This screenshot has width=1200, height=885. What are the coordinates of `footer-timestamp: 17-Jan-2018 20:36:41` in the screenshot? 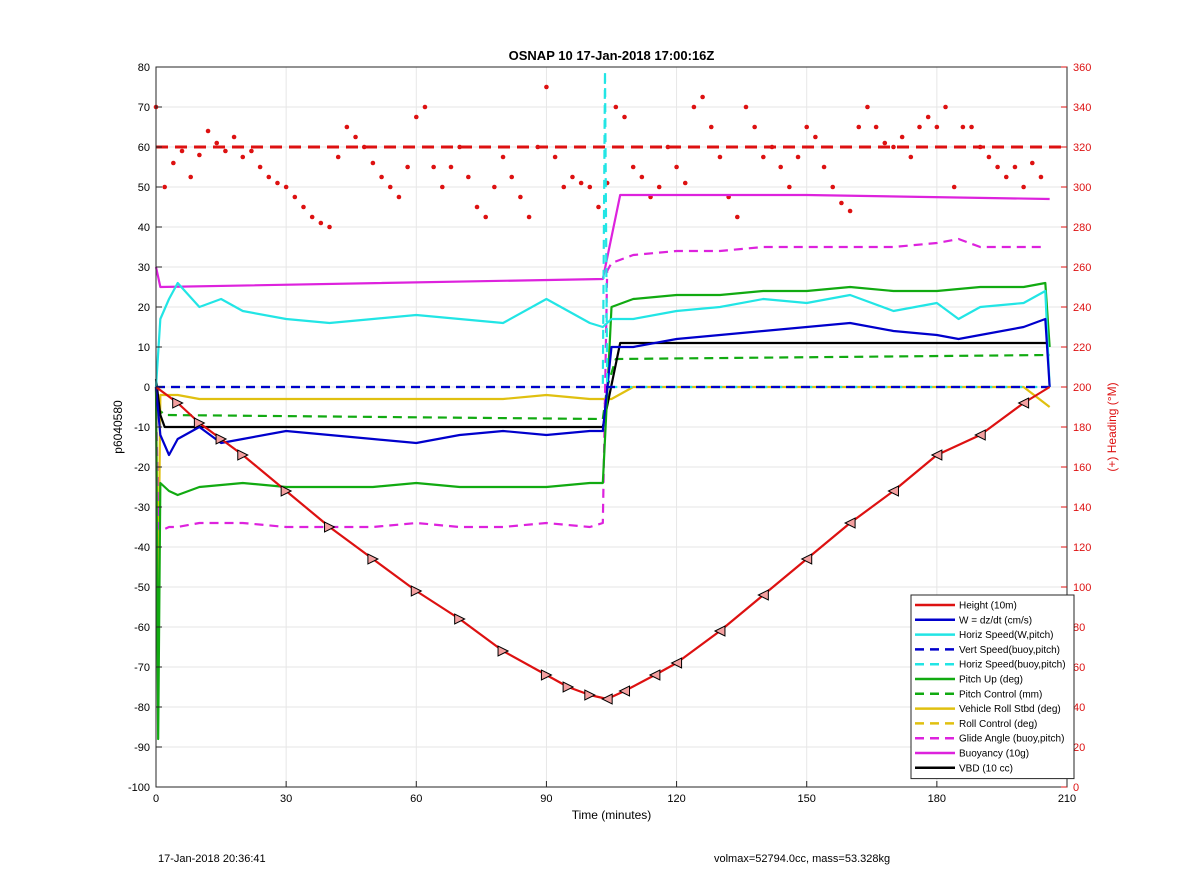 It's located at (212, 859).